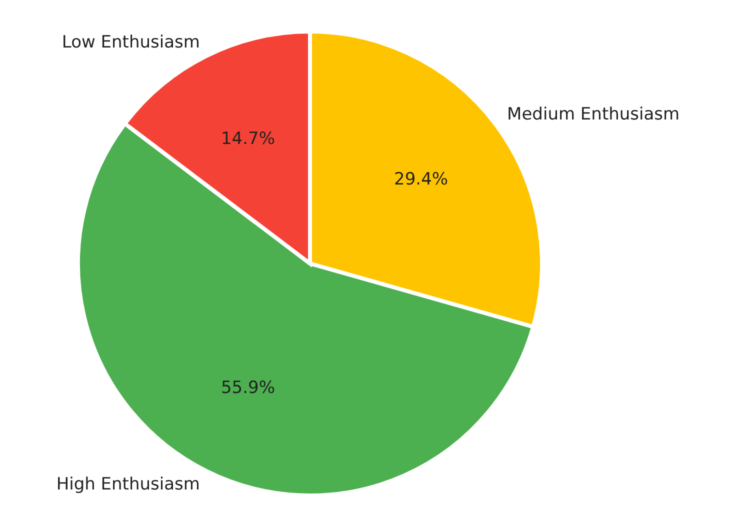 The image size is (734, 527). Describe the element at coordinates (421, 180) in the screenshot. I see `data-label: 29.4%` at that location.